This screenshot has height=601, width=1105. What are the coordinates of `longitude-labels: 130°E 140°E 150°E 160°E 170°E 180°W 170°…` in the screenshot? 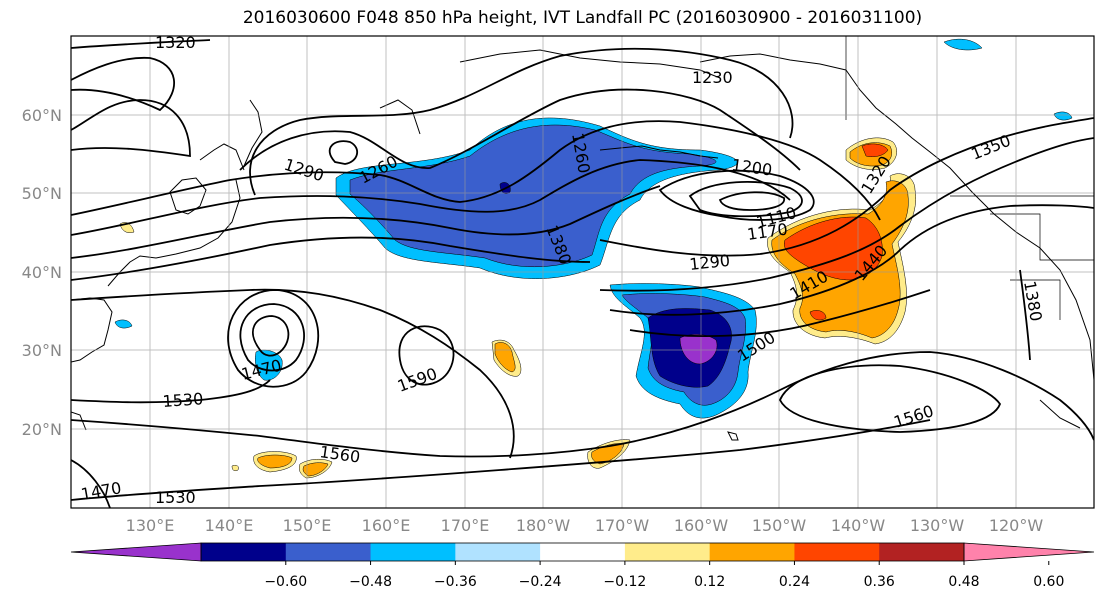 It's located at (585, 525).